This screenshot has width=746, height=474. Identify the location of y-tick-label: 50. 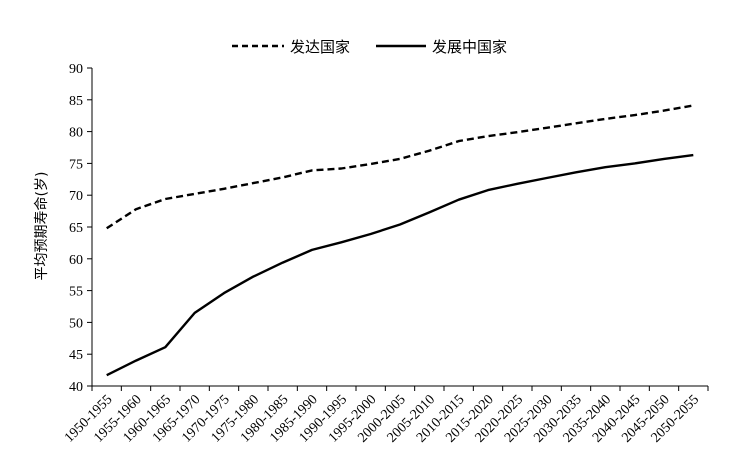
(76, 323).